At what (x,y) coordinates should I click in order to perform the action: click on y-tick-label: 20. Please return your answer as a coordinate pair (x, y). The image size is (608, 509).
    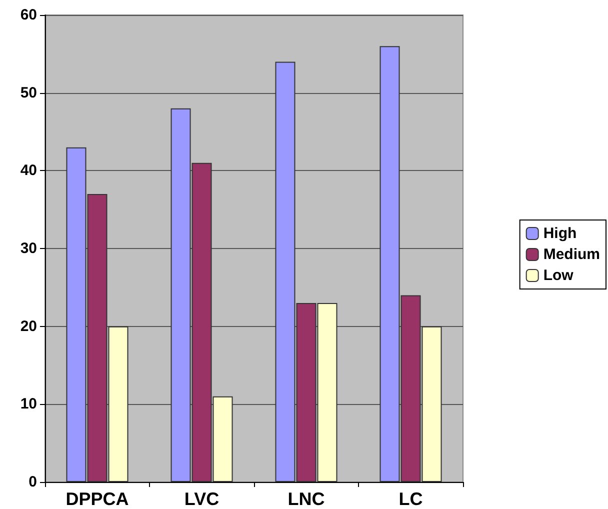
    Looking at the image, I should click on (28, 326).